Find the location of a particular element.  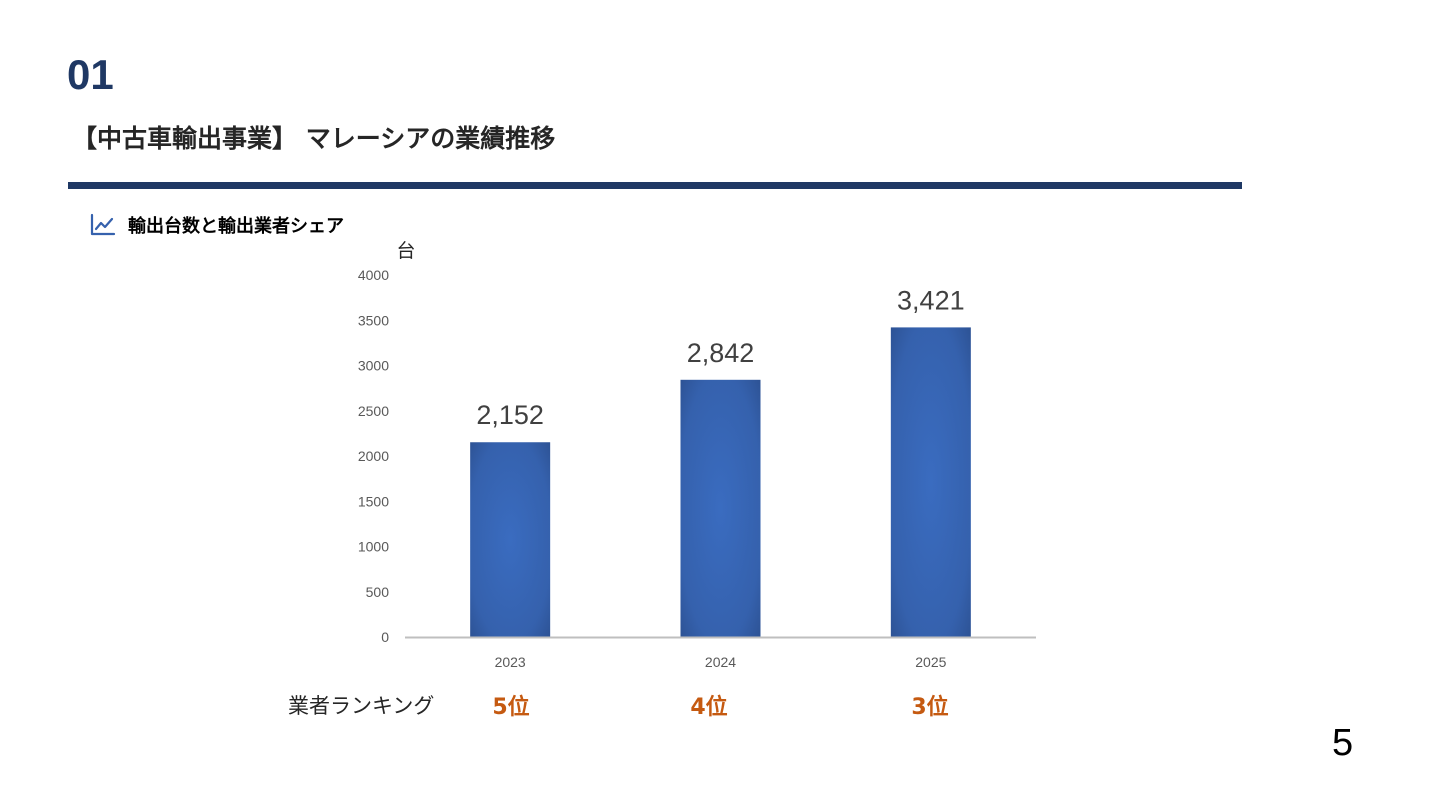

rank-2023: 5位 is located at coordinates (511, 707).